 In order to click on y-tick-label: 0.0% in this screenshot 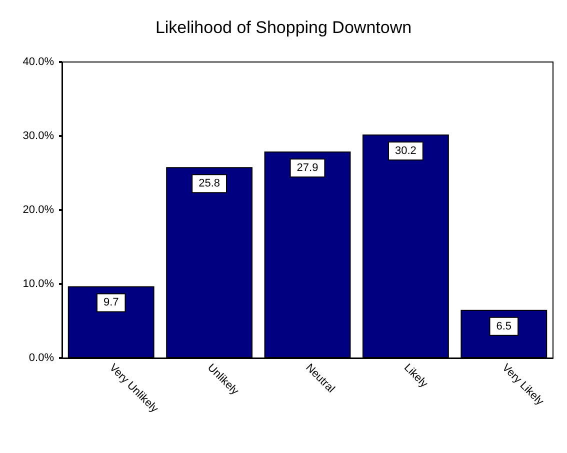, I will do `click(41, 358)`.